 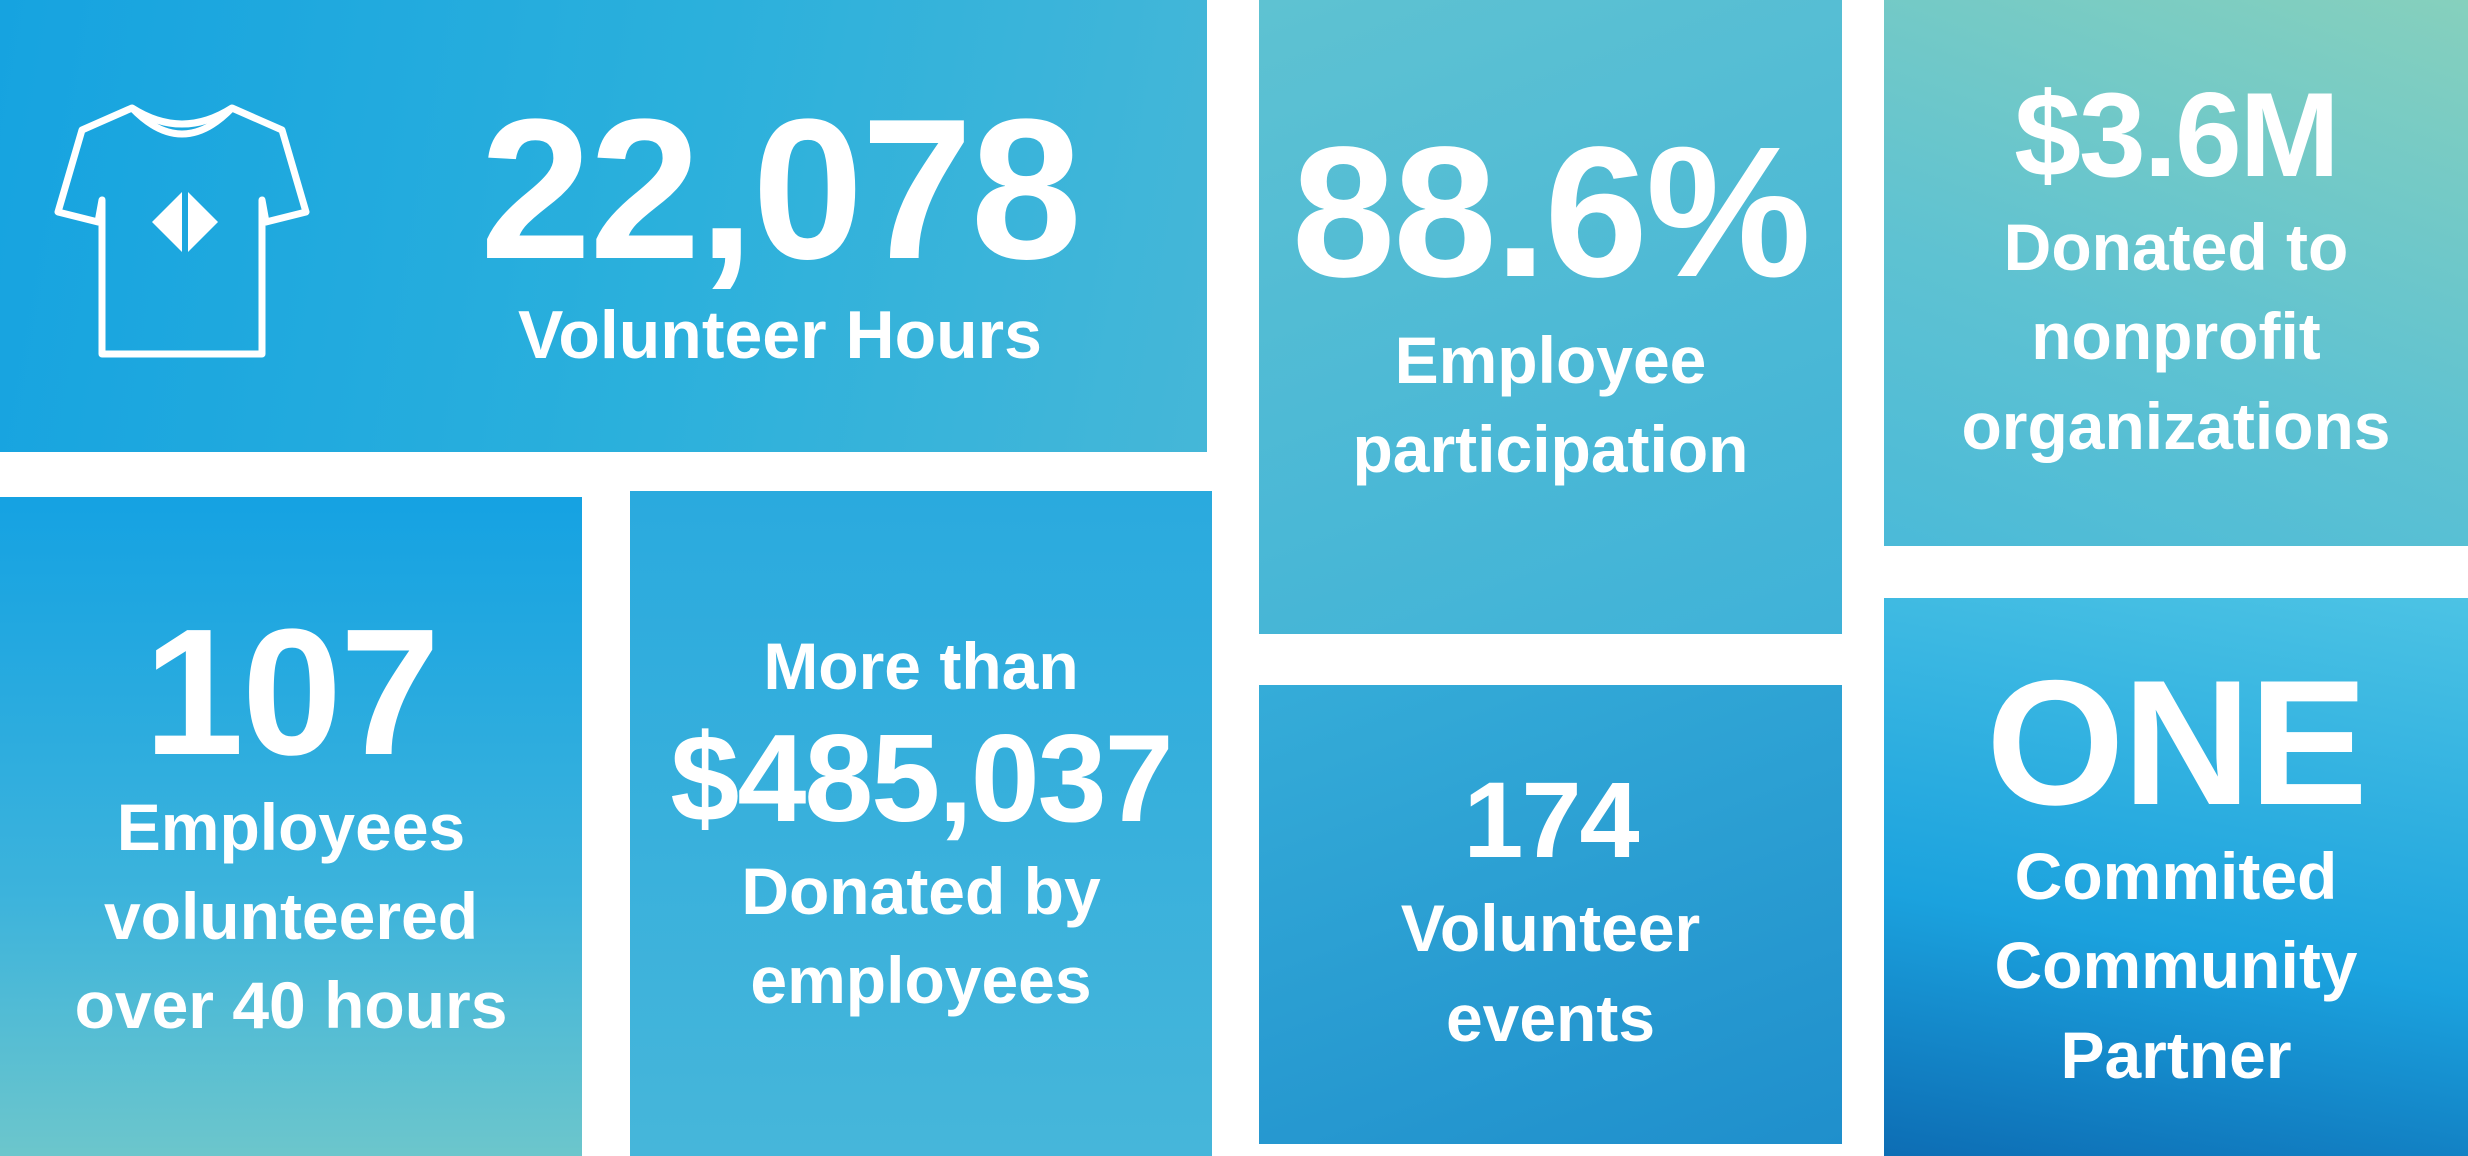 What do you see at coordinates (291, 692) in the screenshot?
I see `stat-value: 107` at bounding box center [291, 692].